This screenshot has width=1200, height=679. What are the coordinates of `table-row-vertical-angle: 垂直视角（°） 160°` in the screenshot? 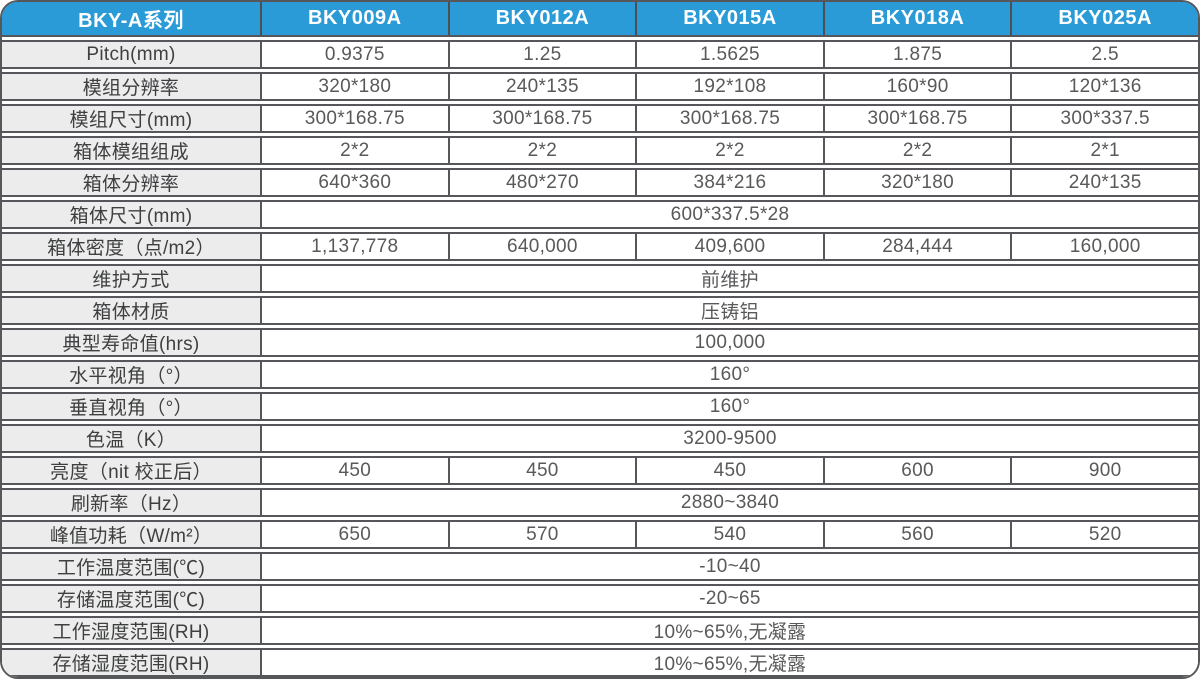 It's located at (600, 406).